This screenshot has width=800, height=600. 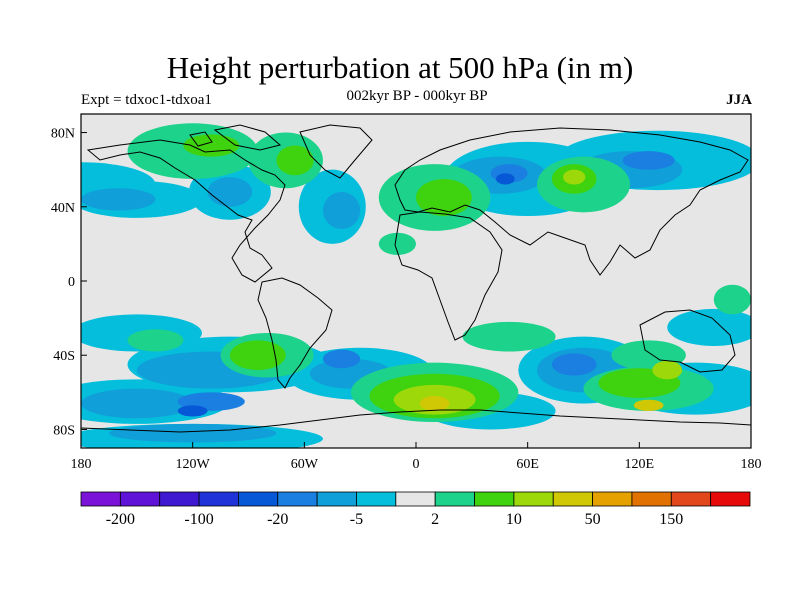 What do you see at coordinates (416, 464) in the screenshot?
I see `x-tick-label: 0` at bounding box center [416, 464].